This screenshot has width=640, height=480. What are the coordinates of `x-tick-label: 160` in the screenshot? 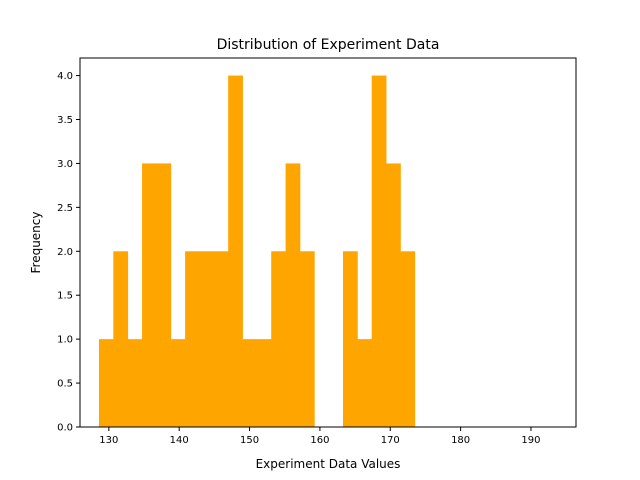 It's located at (319, 440).